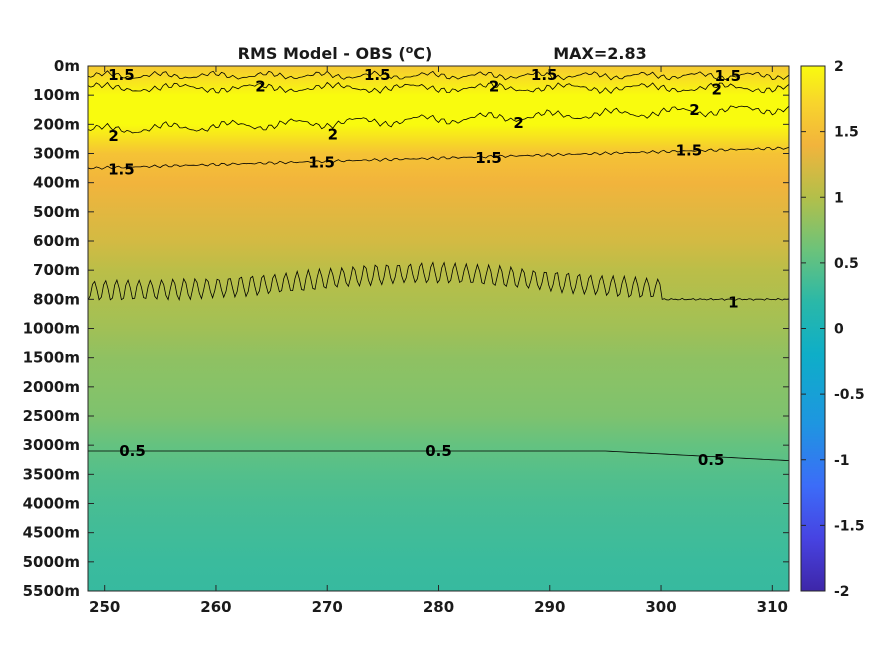  I want to click on title-unit-superscript: o, so click(410, 49).